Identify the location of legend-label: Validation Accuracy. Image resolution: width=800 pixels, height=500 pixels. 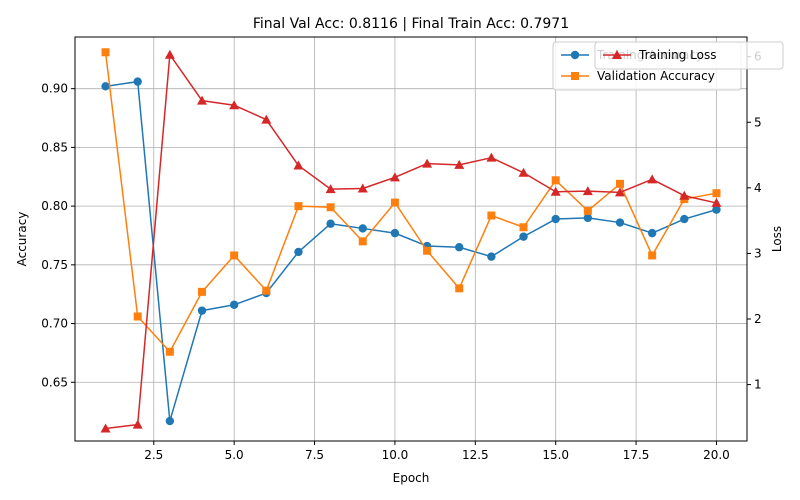
(656, 76).